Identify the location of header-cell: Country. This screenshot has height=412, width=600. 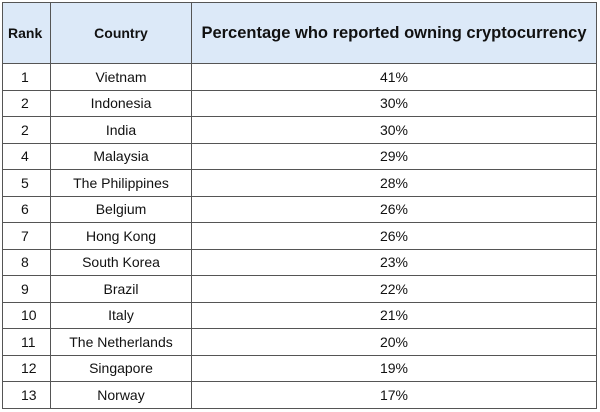
(121, 33).